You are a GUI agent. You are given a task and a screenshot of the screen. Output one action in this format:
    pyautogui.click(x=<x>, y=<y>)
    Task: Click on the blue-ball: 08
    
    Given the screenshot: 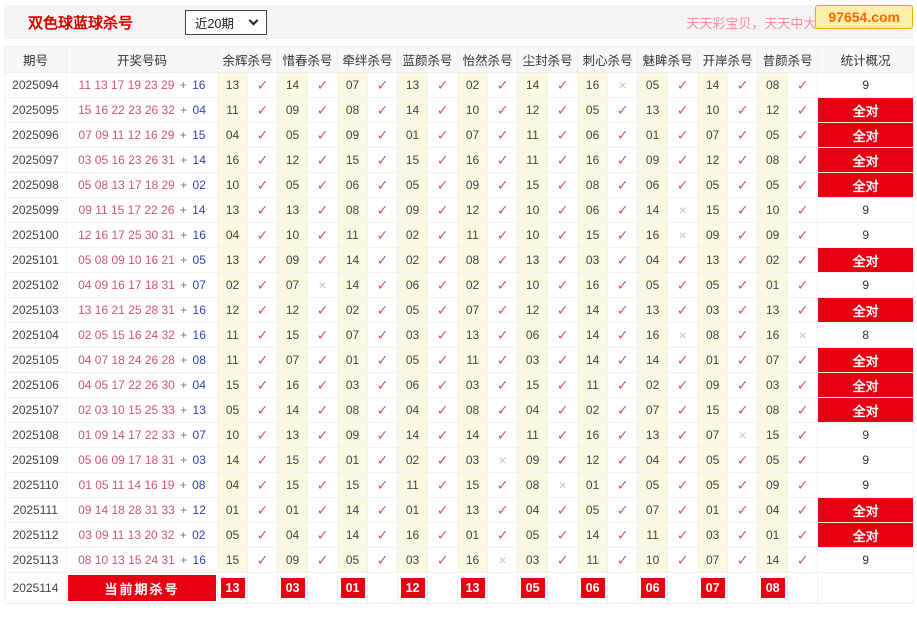 What is the action you would take?
    pyautogui.click(x=199, y=360)
    